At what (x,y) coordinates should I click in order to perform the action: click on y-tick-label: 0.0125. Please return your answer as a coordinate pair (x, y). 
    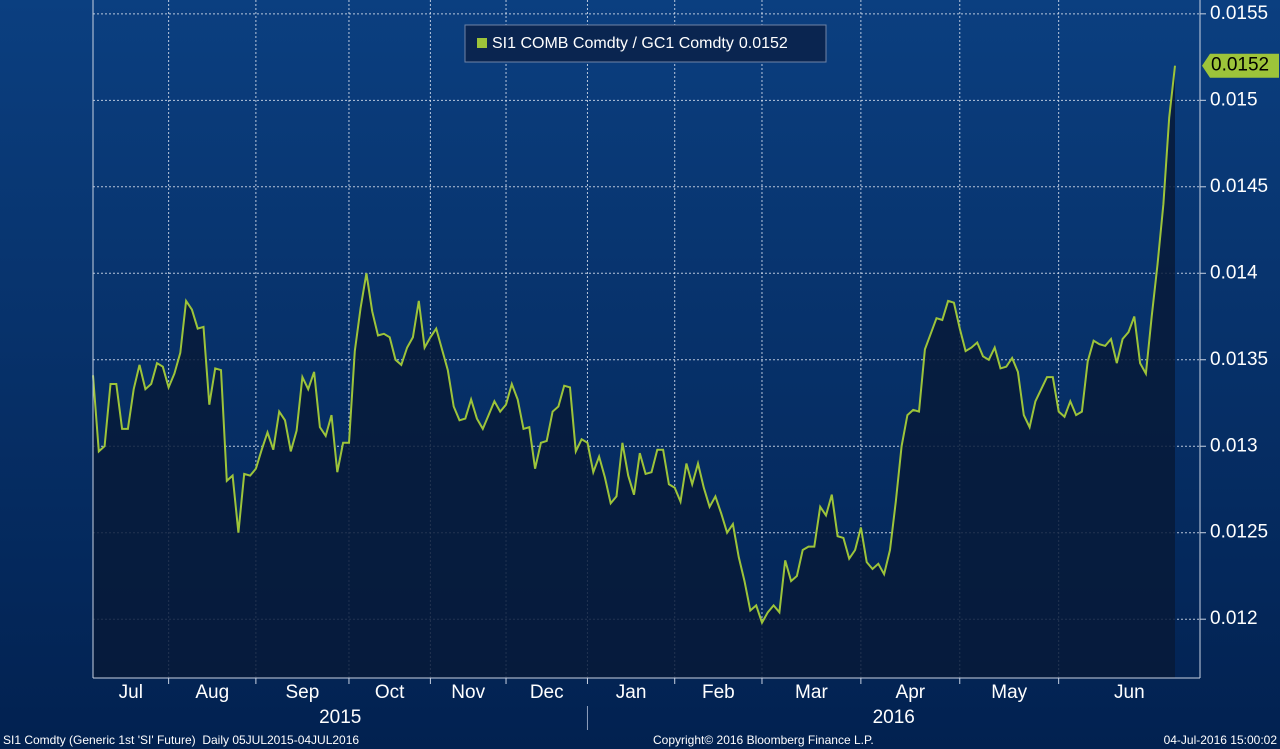
    Looking at the image, I should click on (1239, 532).